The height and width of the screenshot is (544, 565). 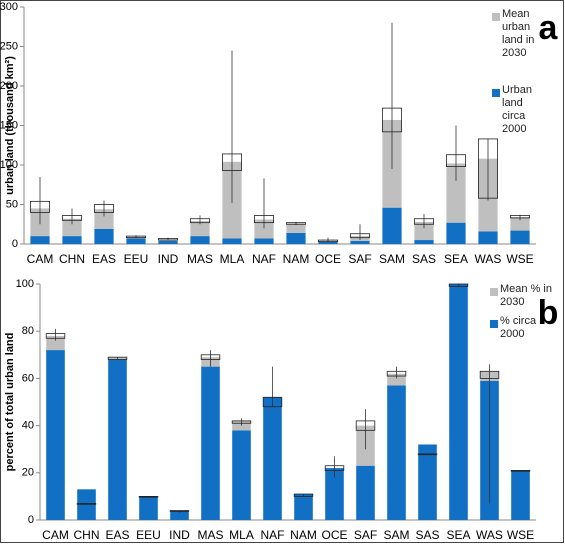 I want to click on x-tick-label: CAM, so click(x=55, y=535).